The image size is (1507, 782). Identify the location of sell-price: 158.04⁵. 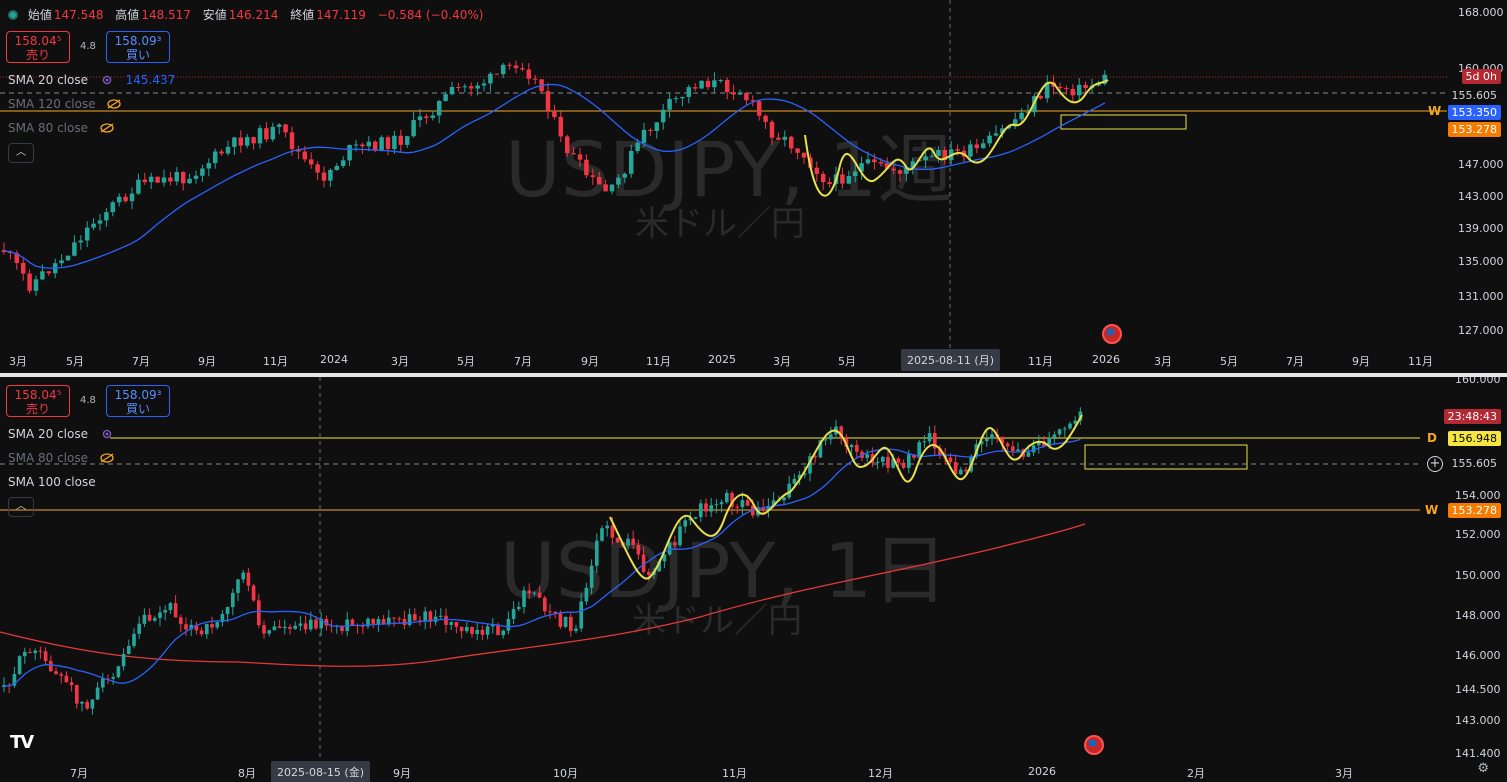
(38, 395).